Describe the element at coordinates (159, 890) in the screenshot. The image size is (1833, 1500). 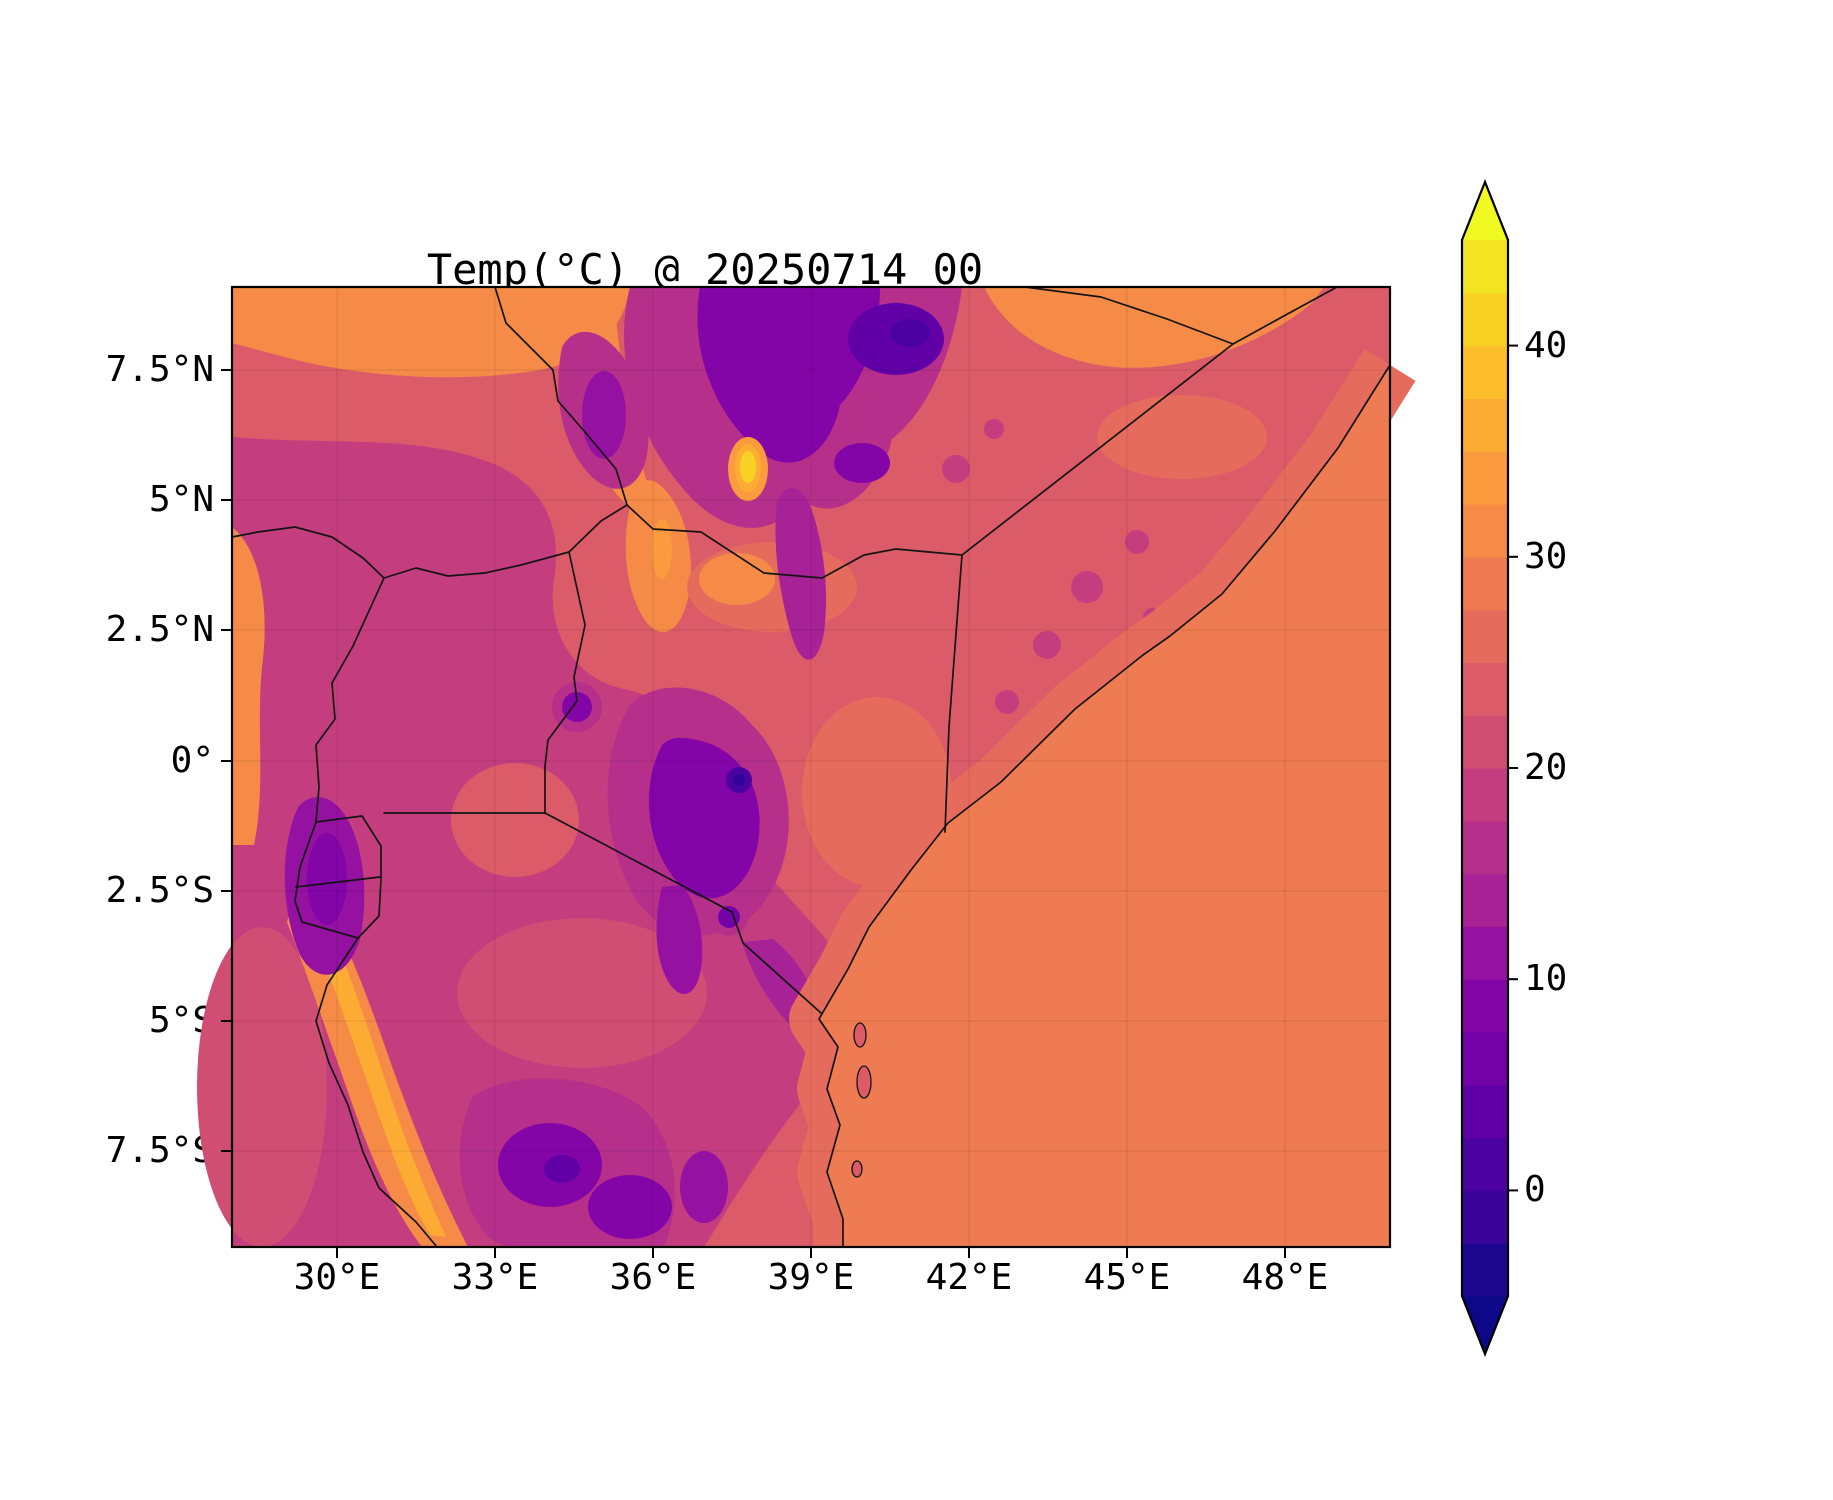
I see `y-tick-label-2p5s: 2.5°S` at that location.